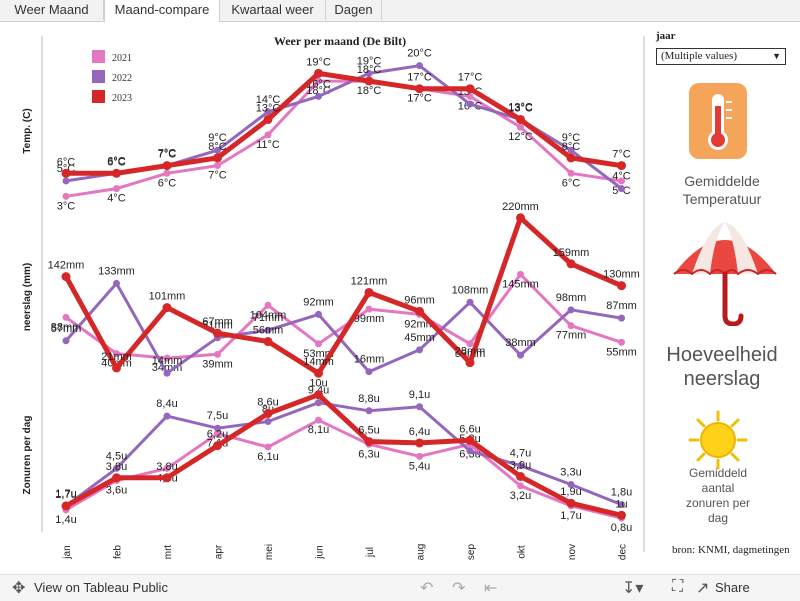  Describe the element at coordinates (65, 494) in the screenshot. I see `data-label-2-2022-0: 1,7u` at that location.